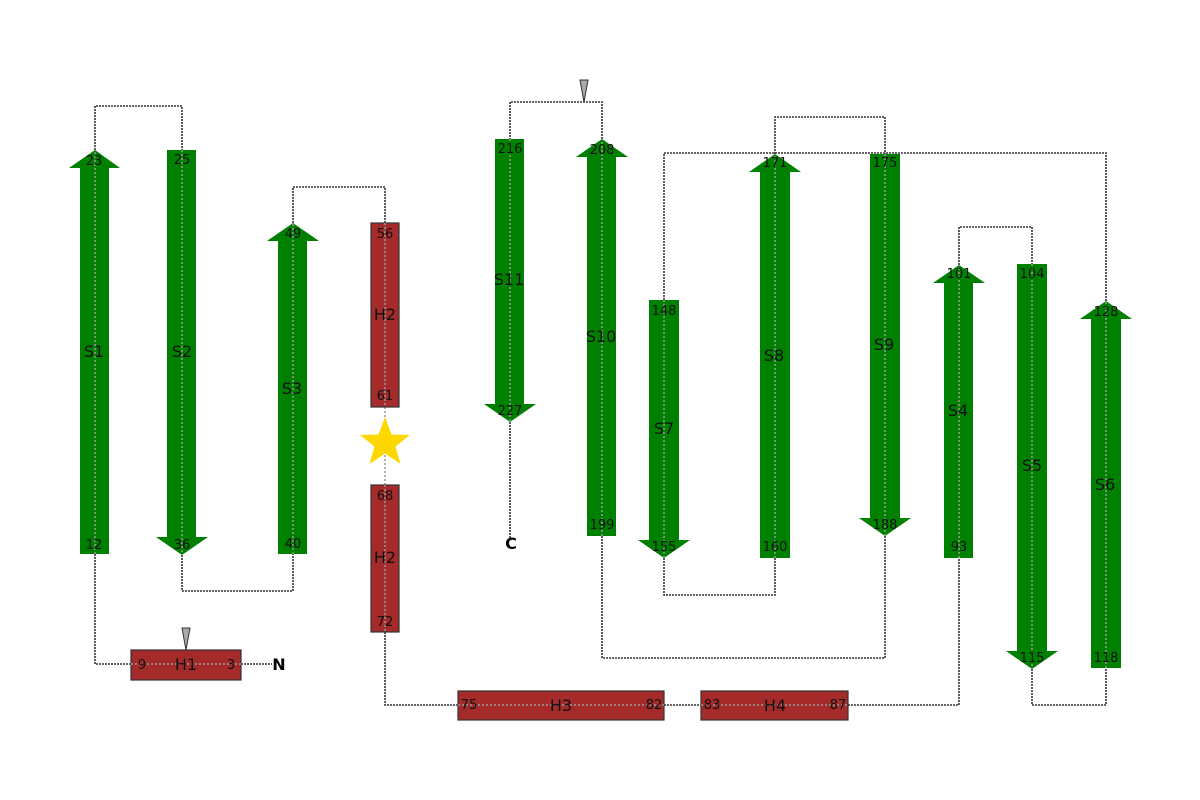 The height and width of the screenshot is (800, 1200). I want to click on strand-start-s10: 199, so click(602, 525).